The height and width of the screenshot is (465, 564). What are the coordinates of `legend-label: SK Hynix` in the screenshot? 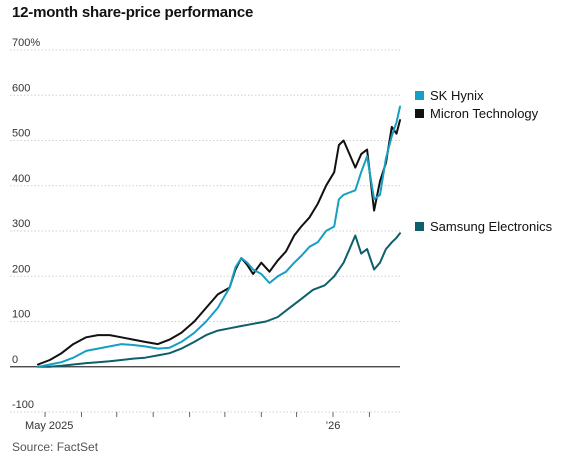 It's located at (457, 95).